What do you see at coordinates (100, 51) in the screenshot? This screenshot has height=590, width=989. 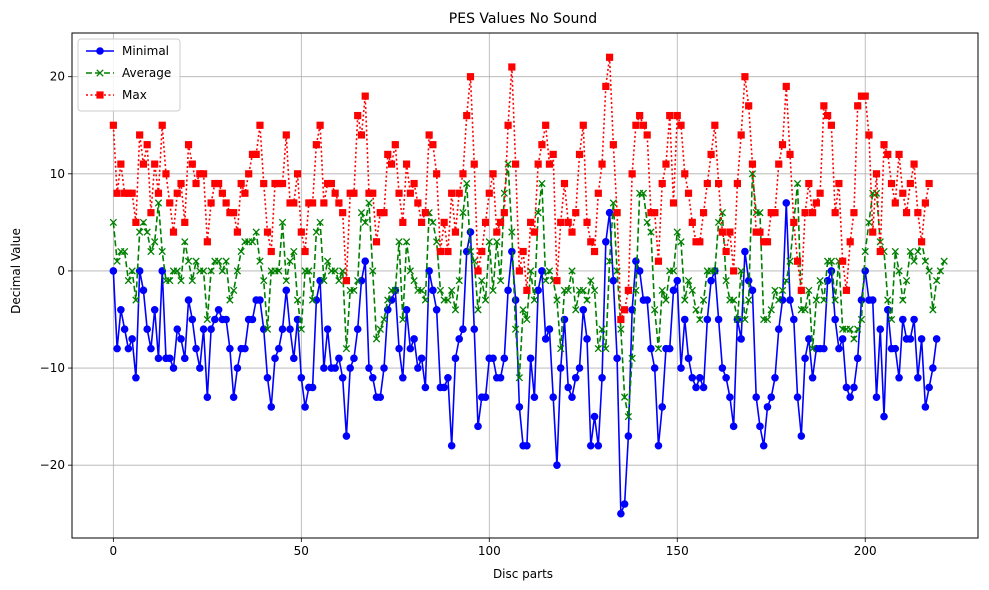 I see `legend-marker-minimal` at bounding box center [100, 51].